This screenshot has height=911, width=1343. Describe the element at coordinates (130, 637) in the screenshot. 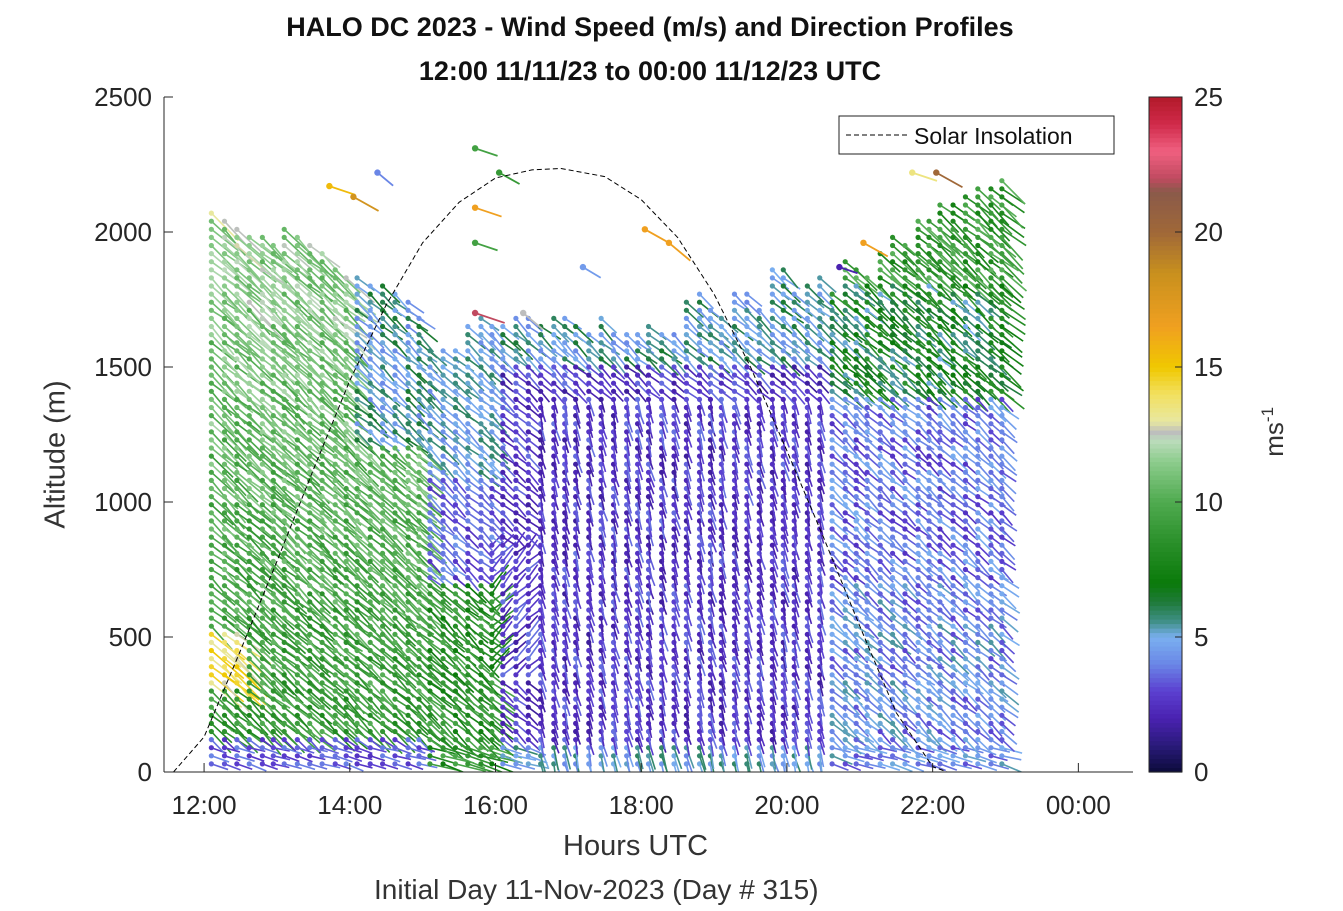

I see `y-tick-label: 500` at that location.